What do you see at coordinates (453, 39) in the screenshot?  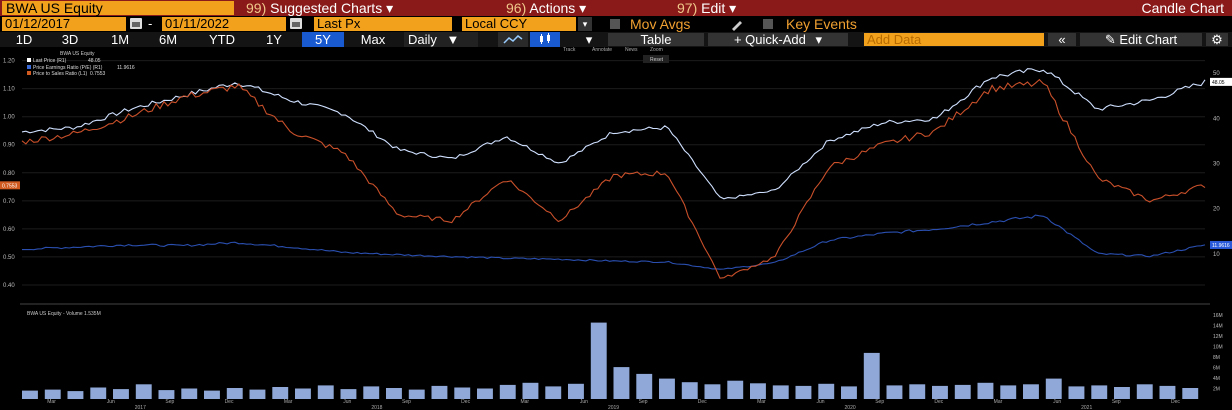 I see `caret-down-icon: ▼` at bounding box center [453, 39].